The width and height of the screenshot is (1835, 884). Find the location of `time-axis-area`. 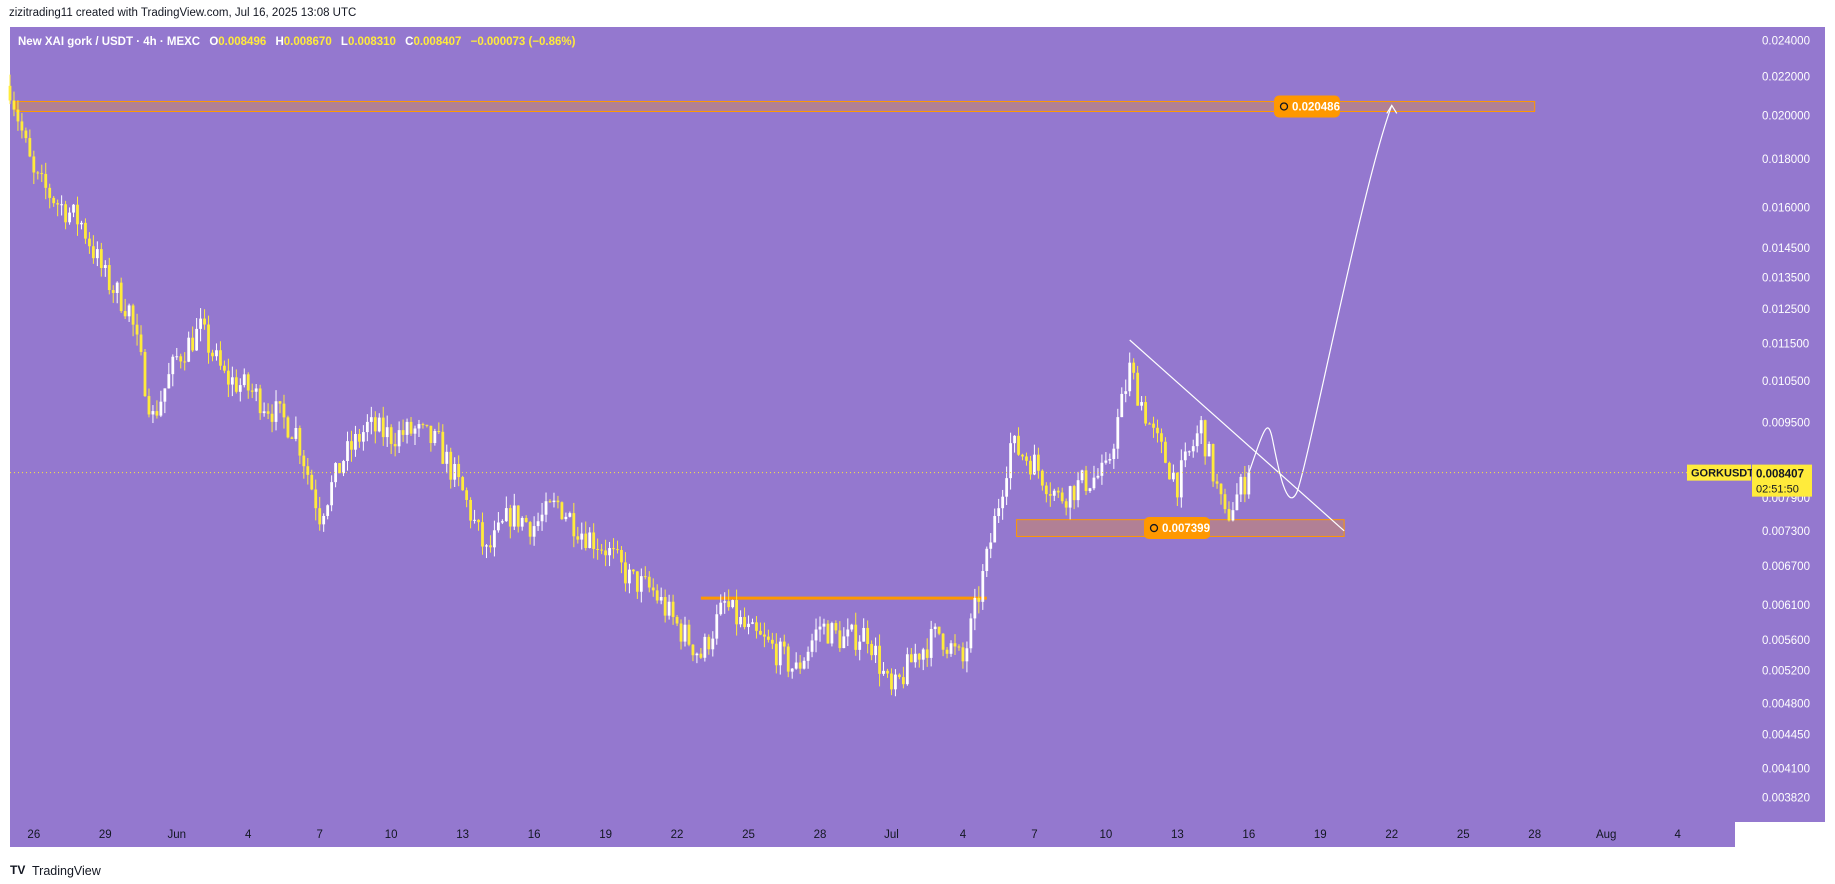

time-axis-area is located at coordinates (872, 834).